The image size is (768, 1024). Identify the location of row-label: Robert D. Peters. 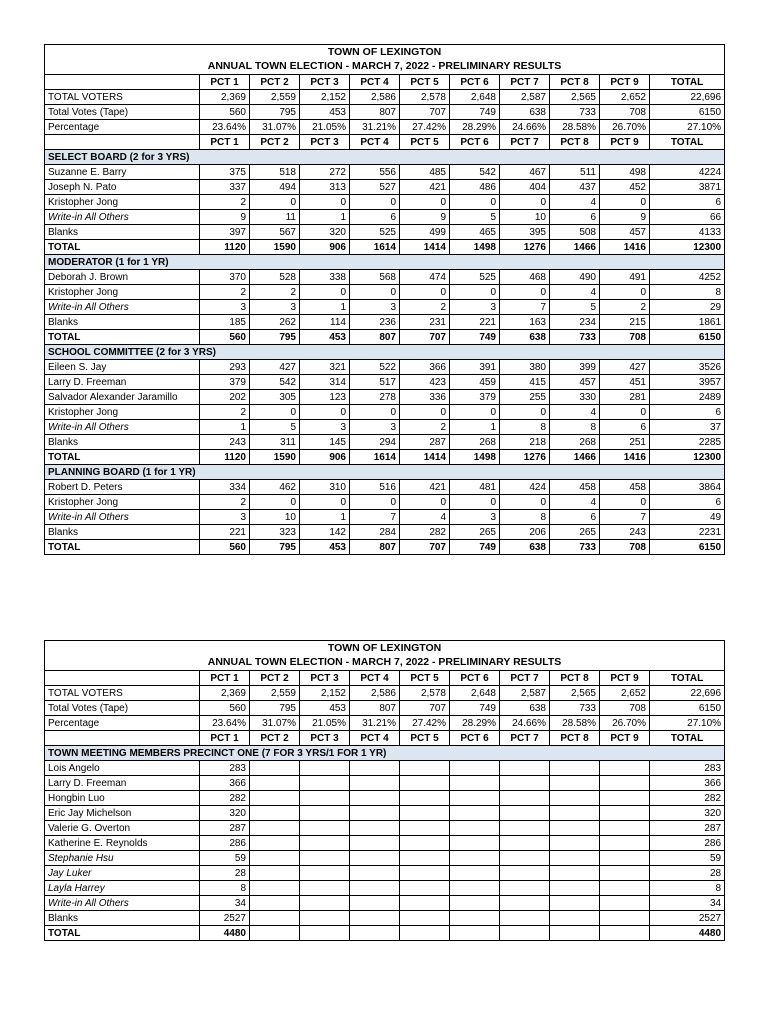
(122, 487).